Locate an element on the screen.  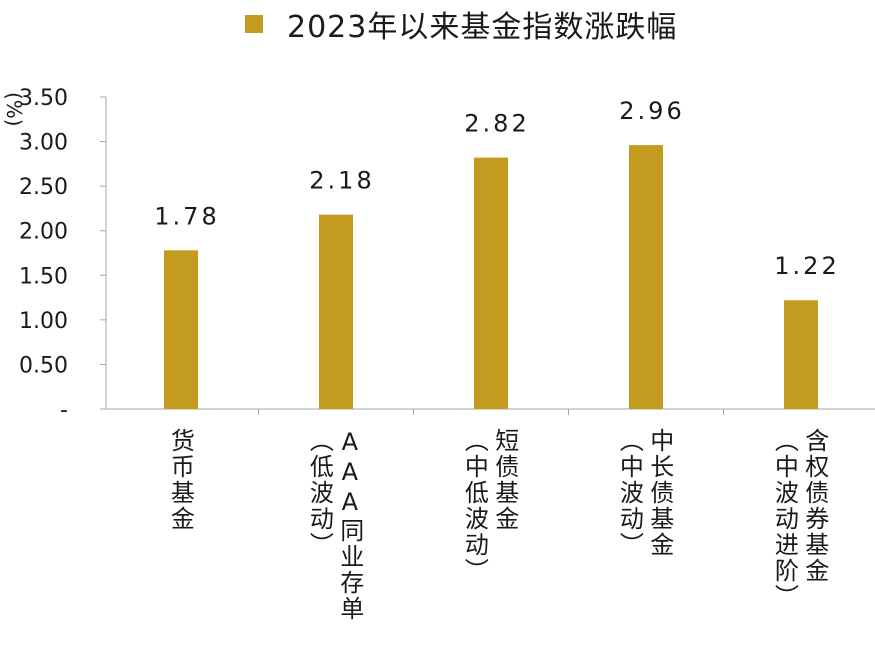
legend-label: 2023年以来基金指数涨跌幅 is located at coordinates (482, 27).